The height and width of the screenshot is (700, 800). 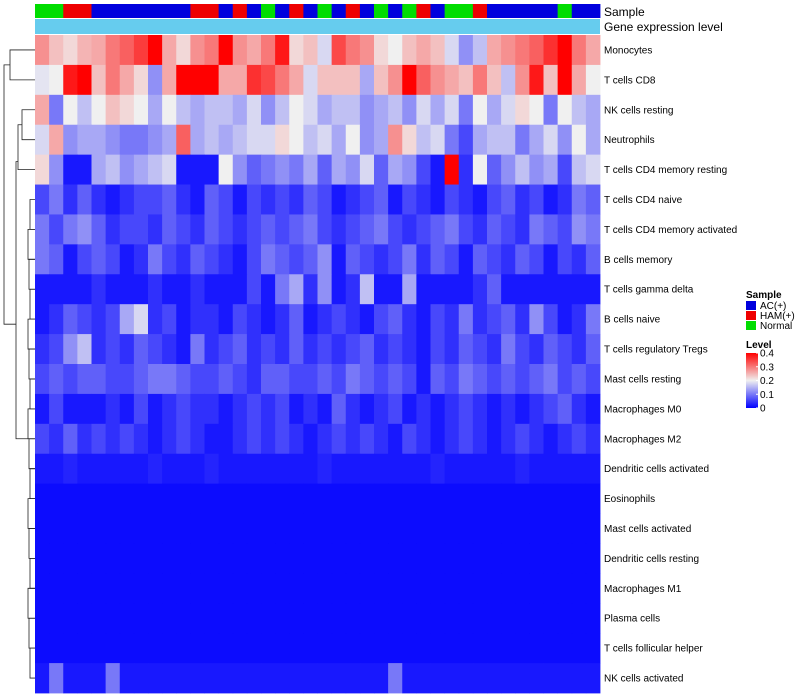 What do you see at coordinates (751, 325) in the screenshot?
I see `legend-swatch` at bounding box center [751, 325].